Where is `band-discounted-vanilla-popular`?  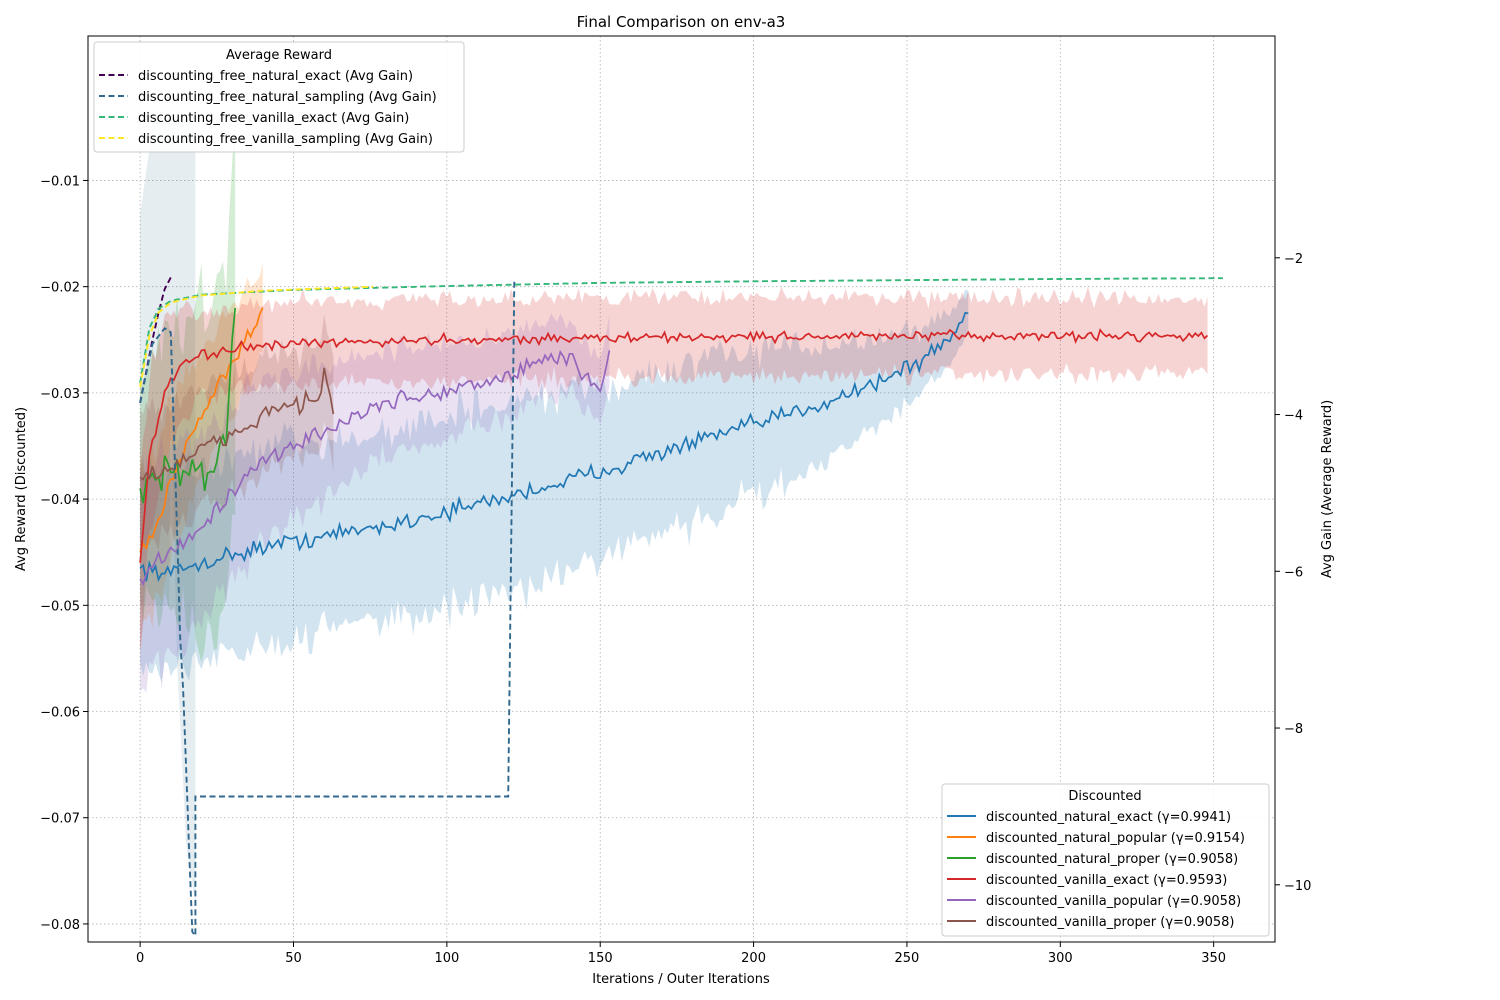
band-discounted-vanilla-popular is located at coordinates (375, 503).